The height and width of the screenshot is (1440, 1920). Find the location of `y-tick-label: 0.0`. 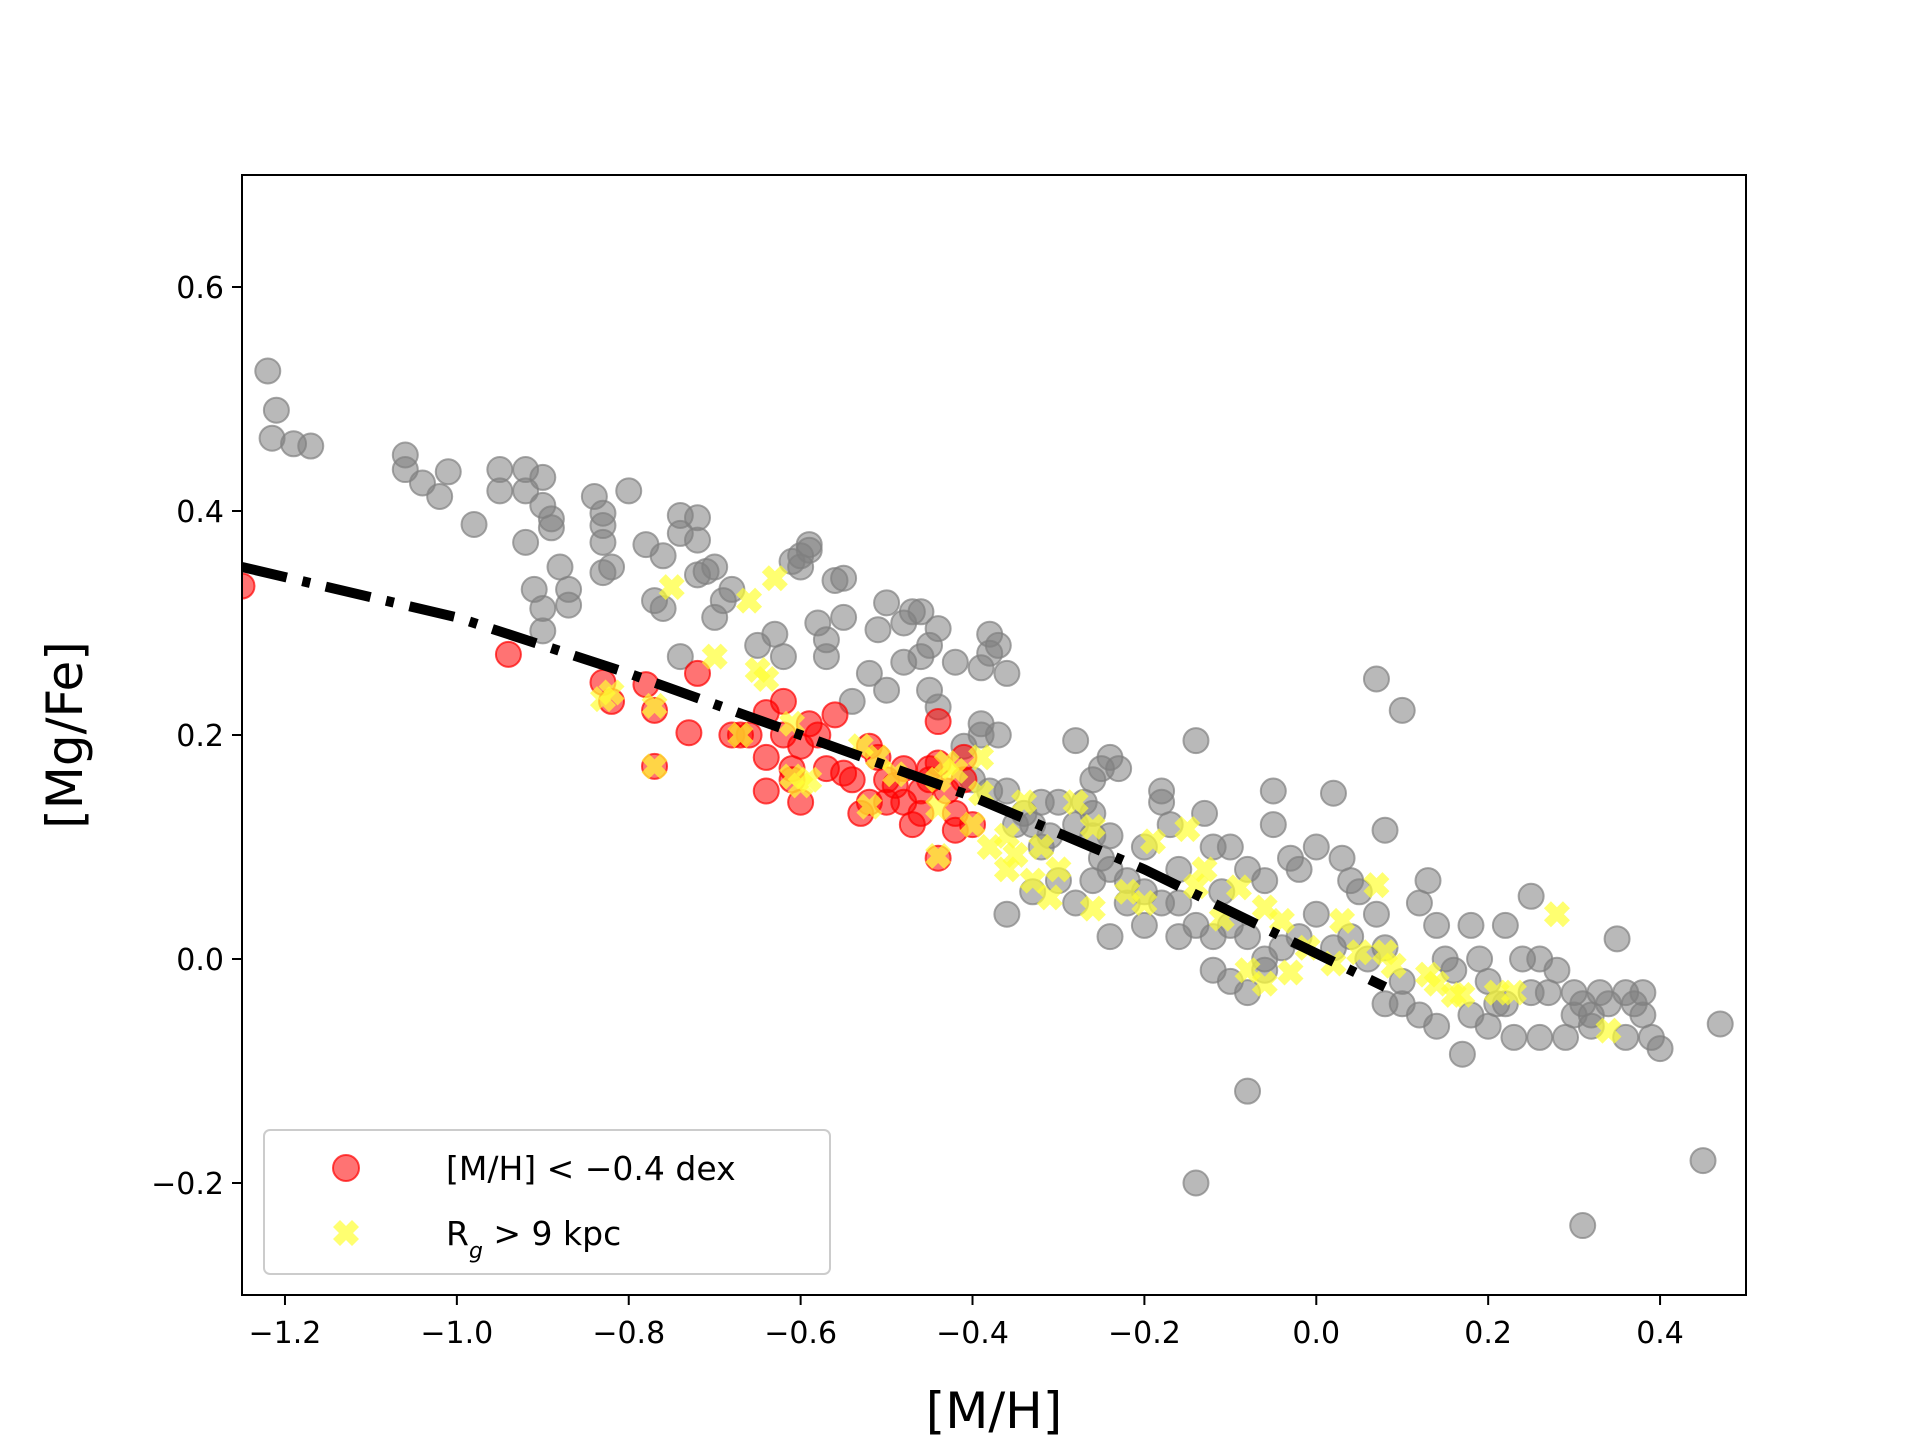

y-tick-label: 0.0 is located at coordinates (200, 960).